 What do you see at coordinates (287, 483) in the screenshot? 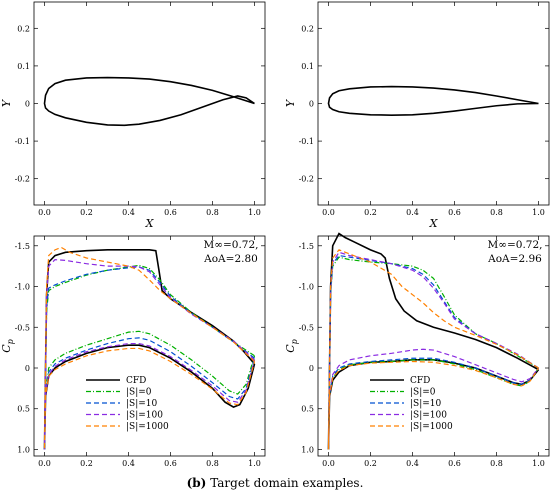
I see `caption-text: Target domain examples.` at bounding box center [287, 483].